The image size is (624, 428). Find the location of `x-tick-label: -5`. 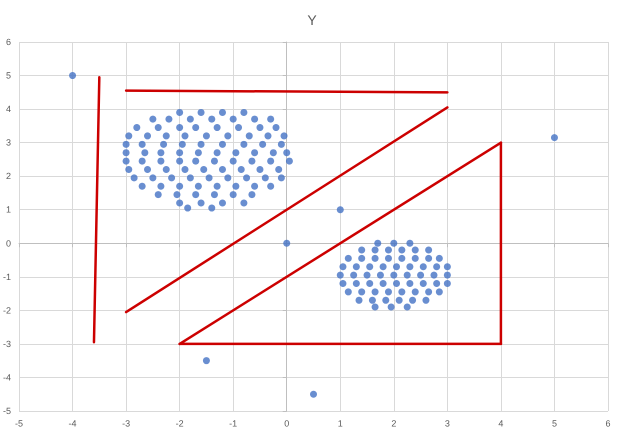

x-tick-label: -5 is located at coordinates (19, 423).